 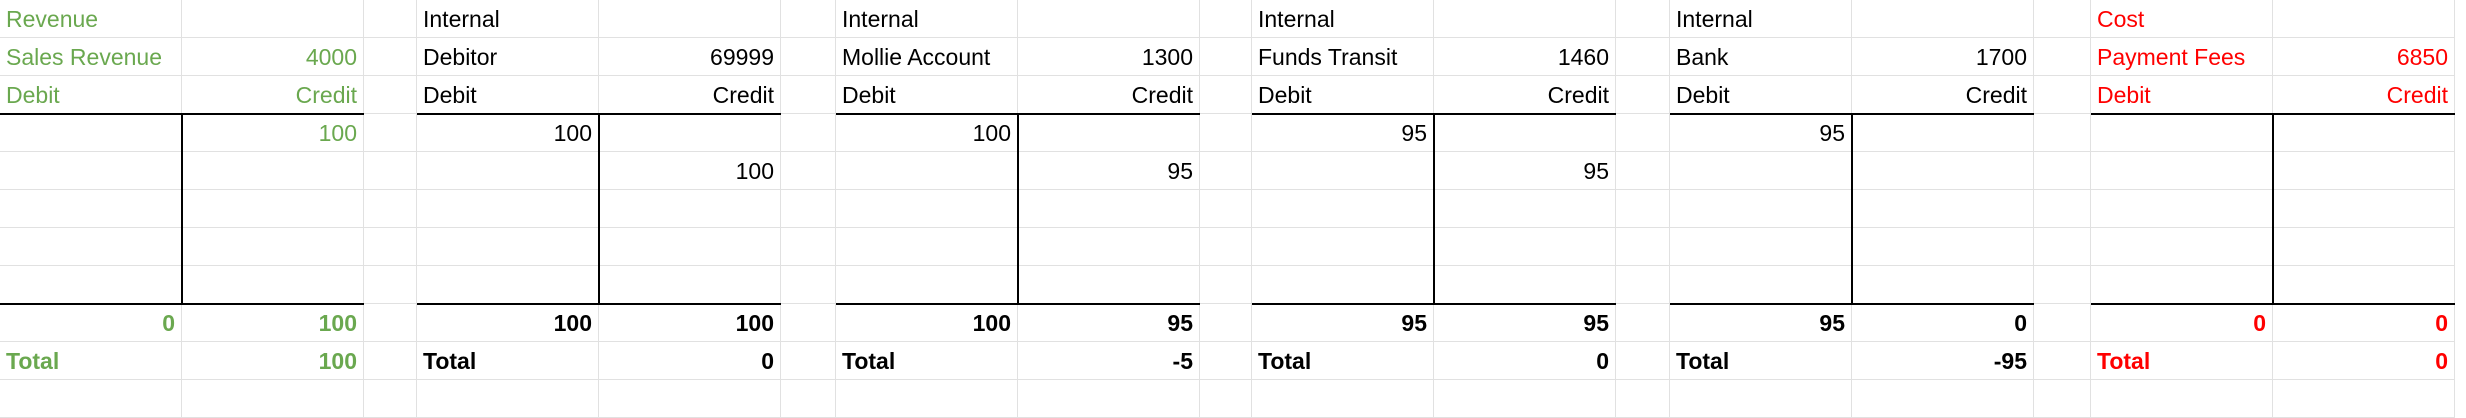 What do you see at coordinates (91, 361) in the screenshot?
I see `revenue-total-label-cell: Total` at bounding box center [91, 361].